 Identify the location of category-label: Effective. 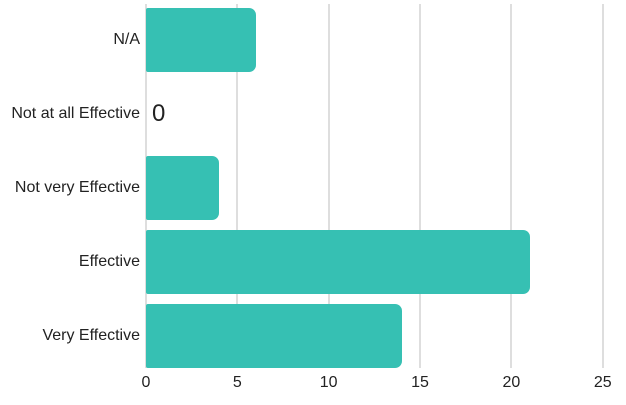
(109, 261).